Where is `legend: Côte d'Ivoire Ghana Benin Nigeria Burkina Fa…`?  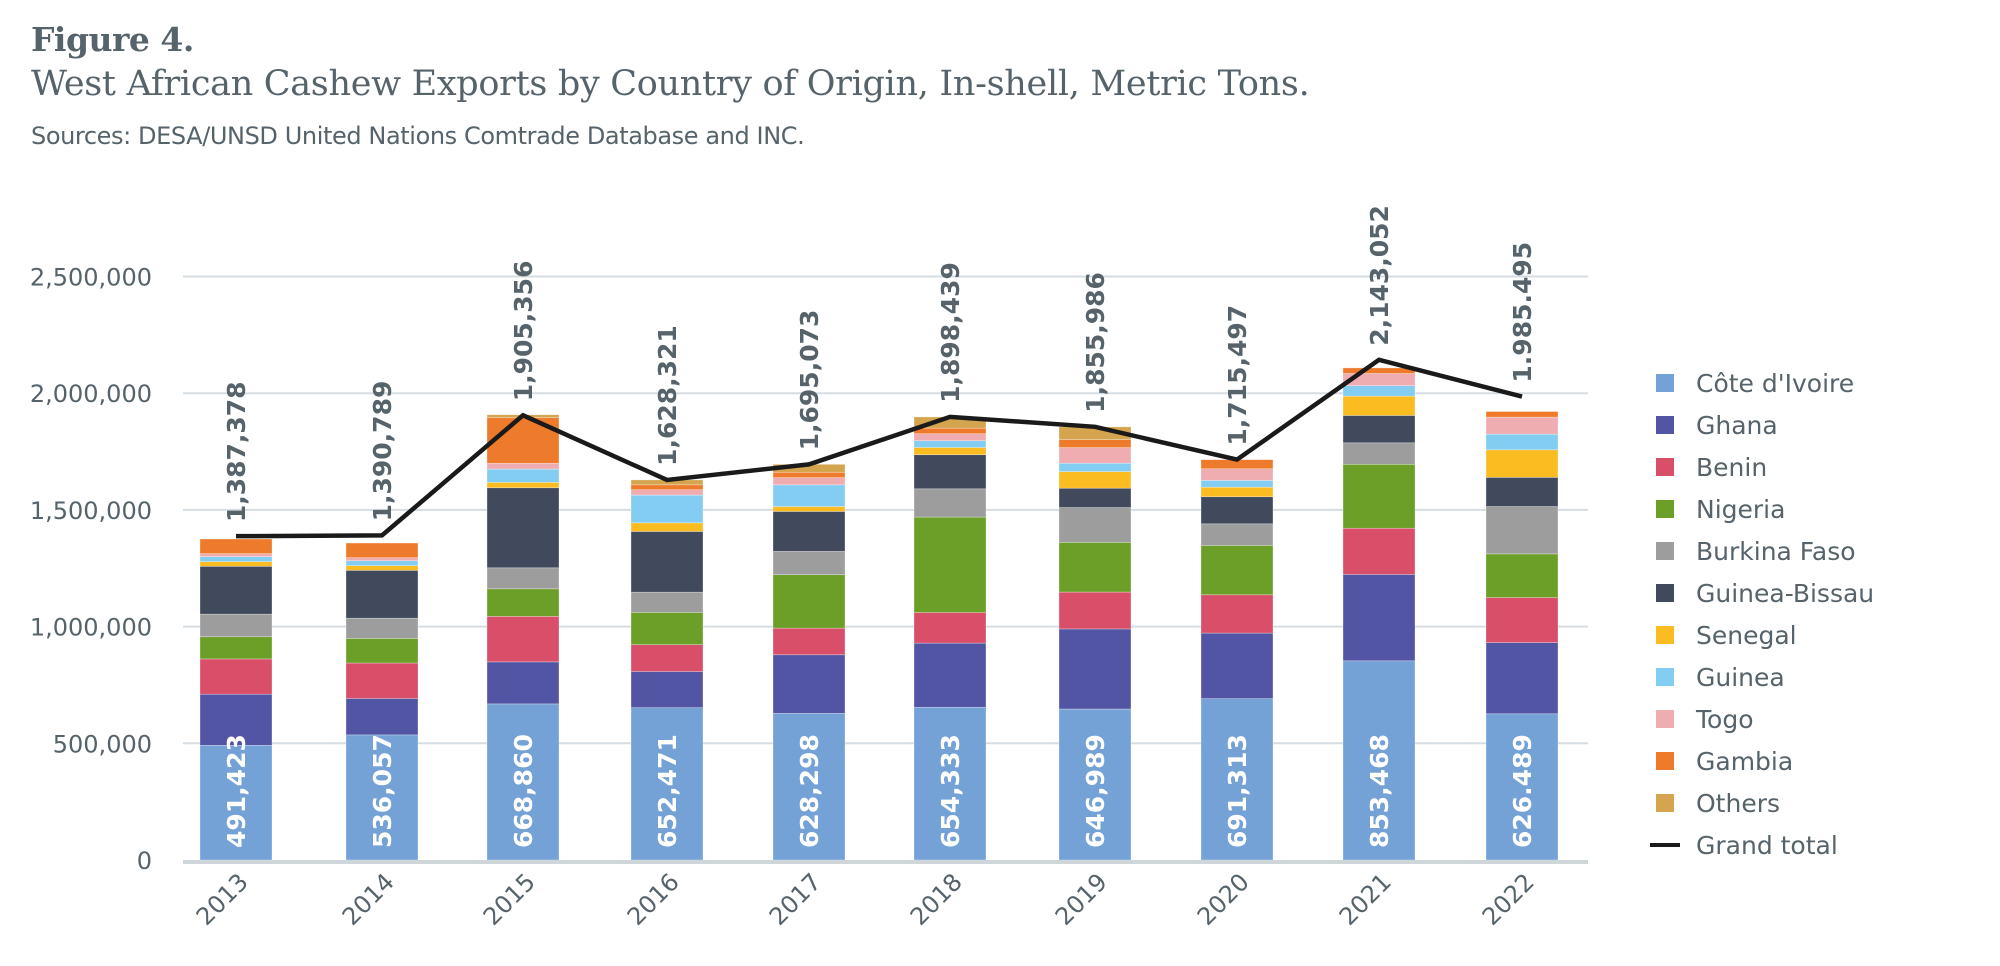
legend: Côte d'Ivoire Ghana Benin Nigeria Burkina Fa… is located at coordinates (1762, 614).